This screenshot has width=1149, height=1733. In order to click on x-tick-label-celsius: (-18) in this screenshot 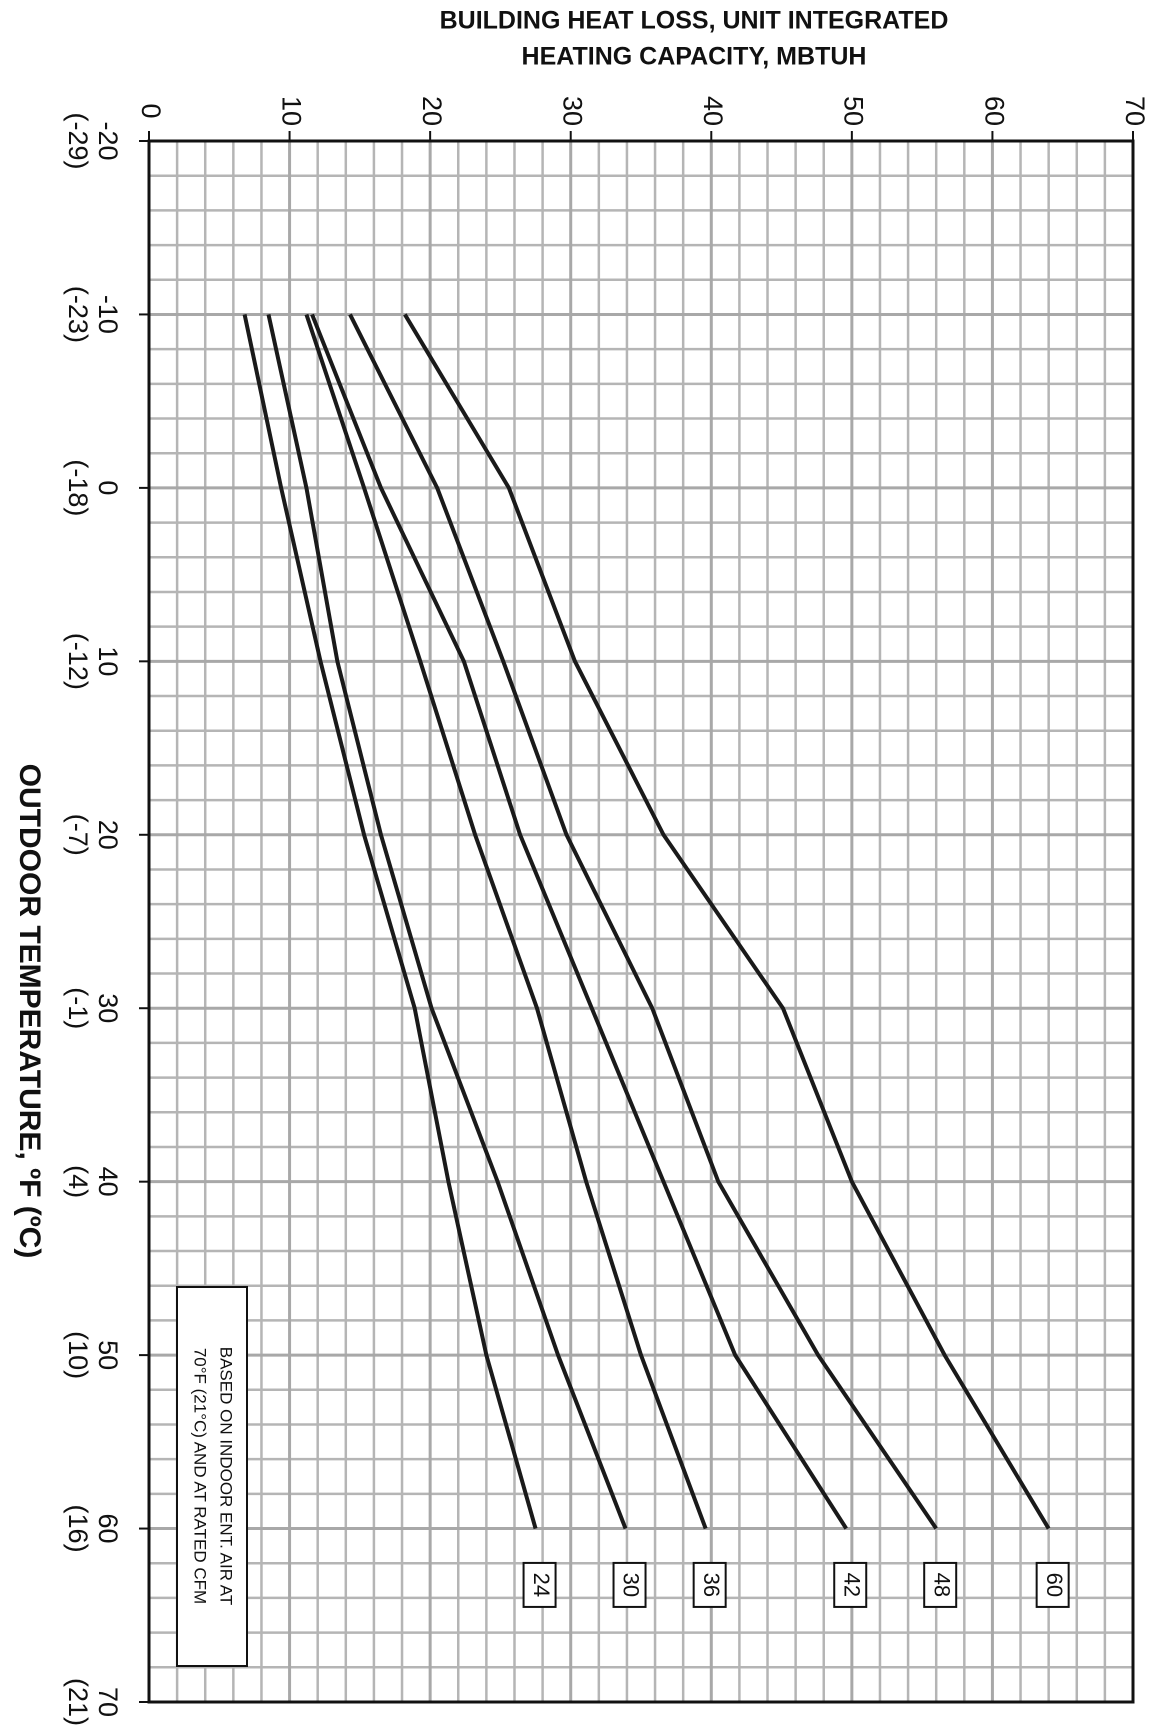, I will do `click(78, 487)`.